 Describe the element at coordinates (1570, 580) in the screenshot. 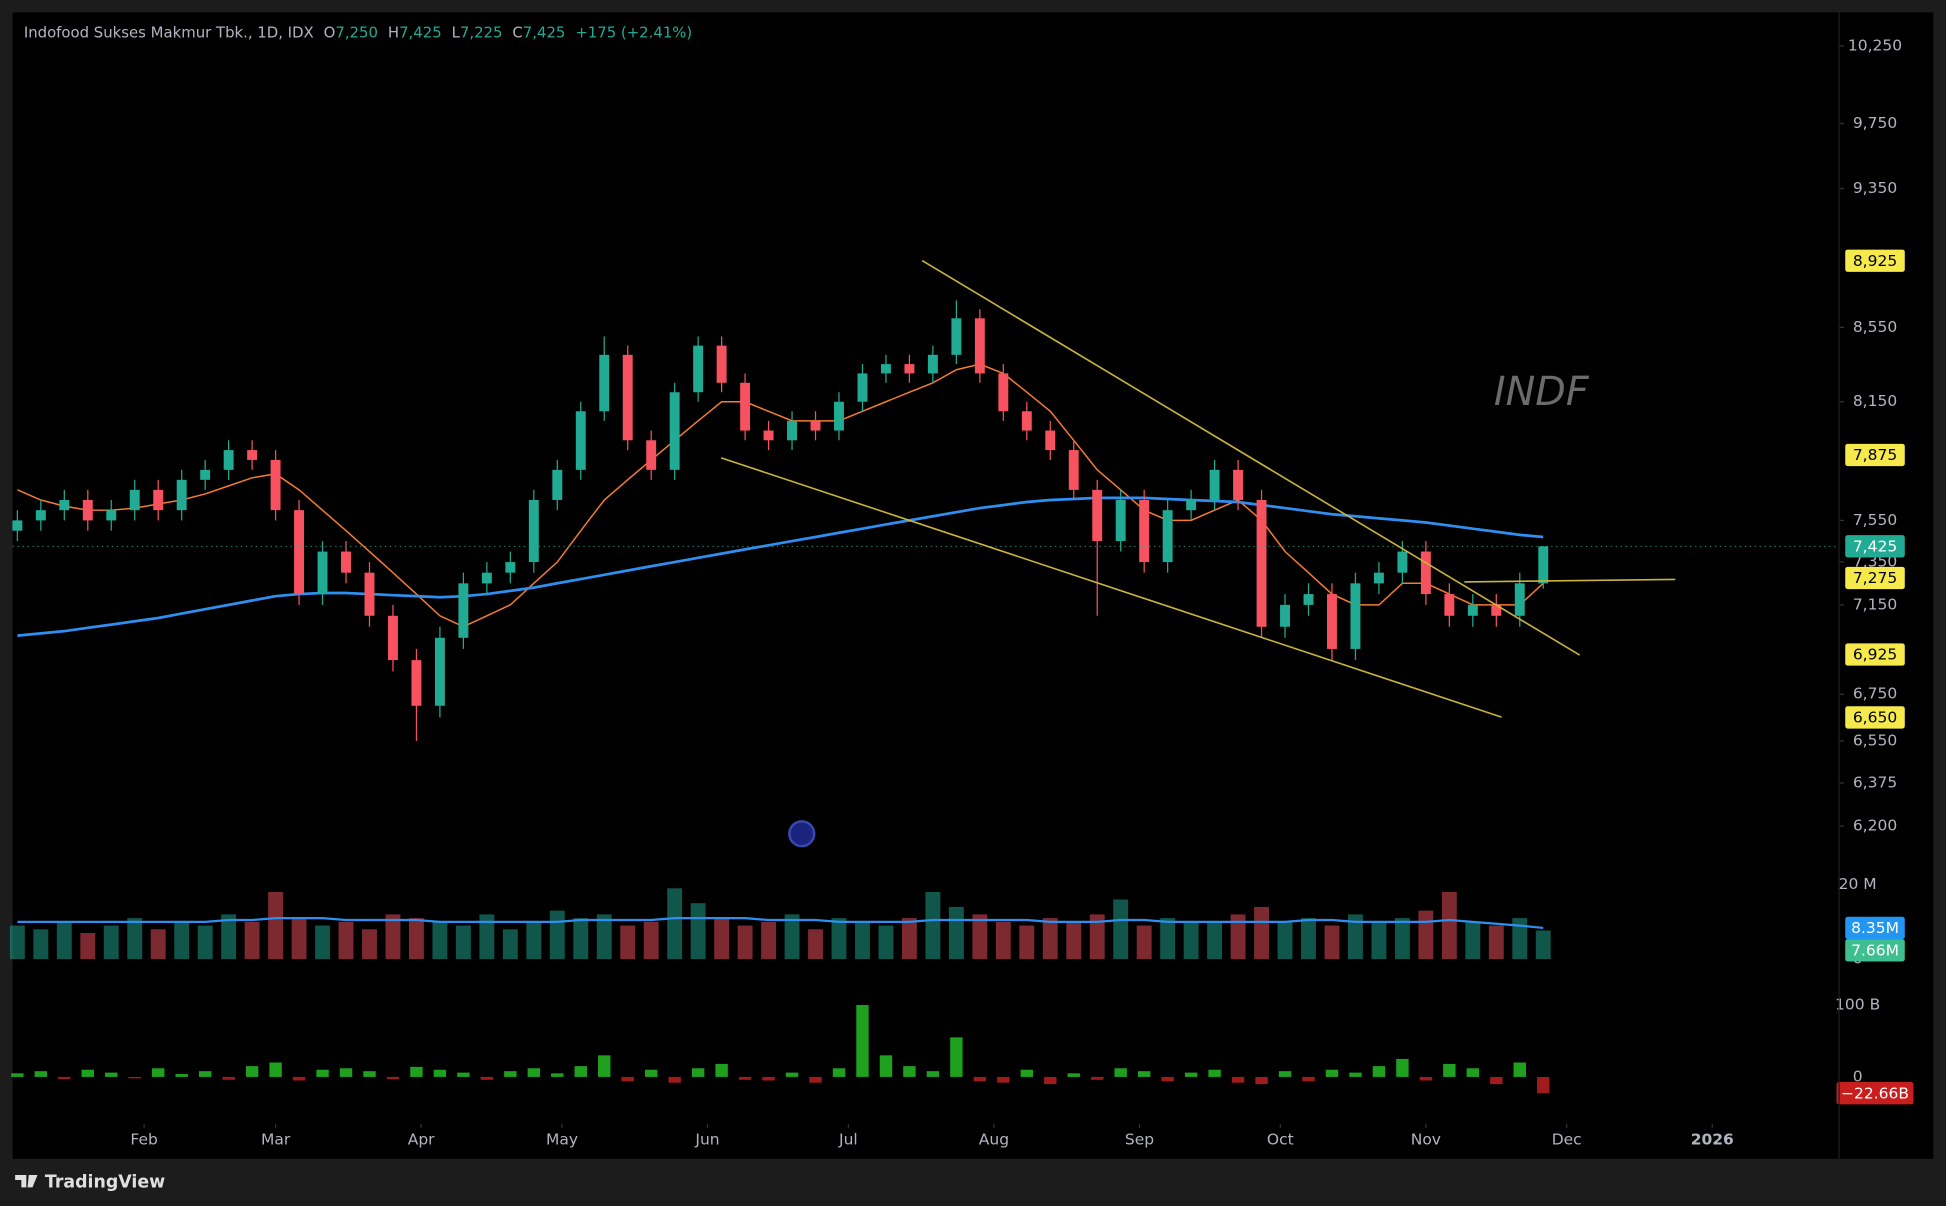

I see `level-line` at that location.